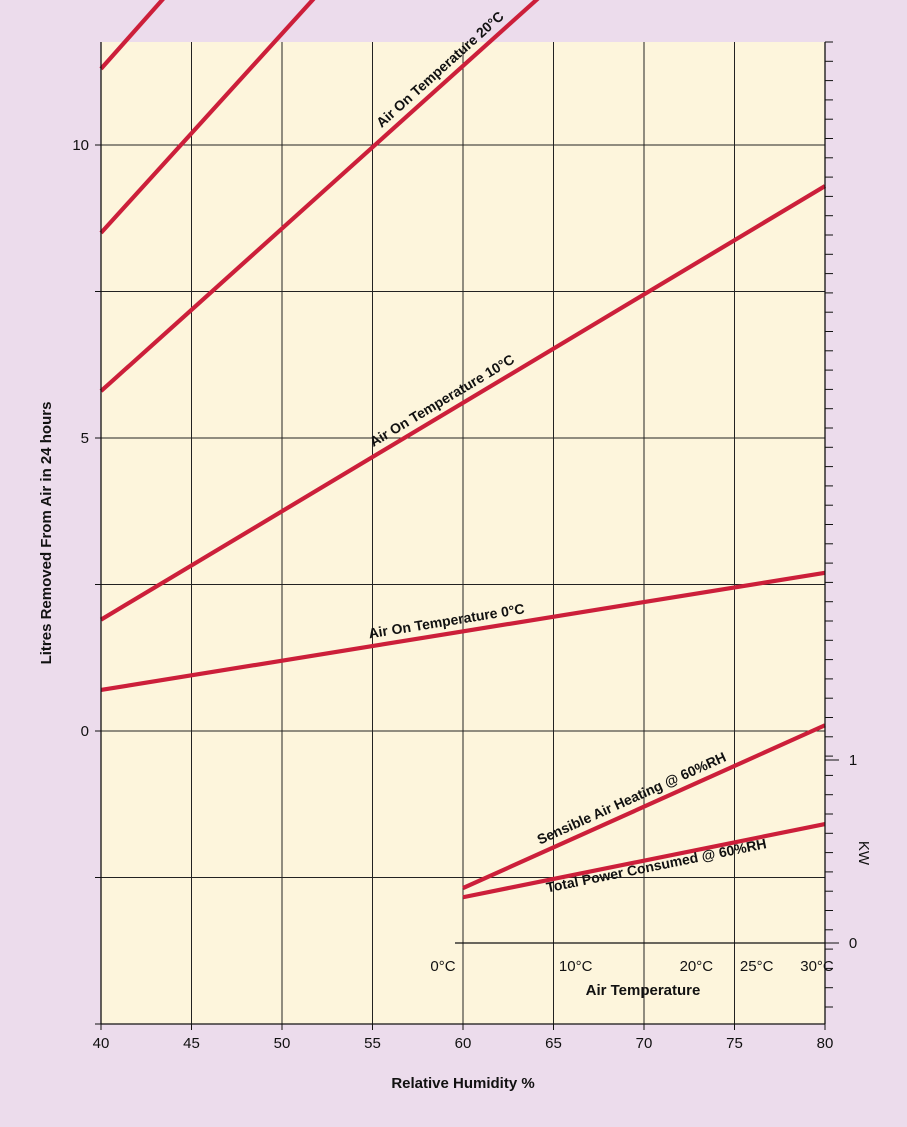 This screenshot has width=907, height=1127. I want to click on inset-x-tick-label: 10°C, so click(576, 966).